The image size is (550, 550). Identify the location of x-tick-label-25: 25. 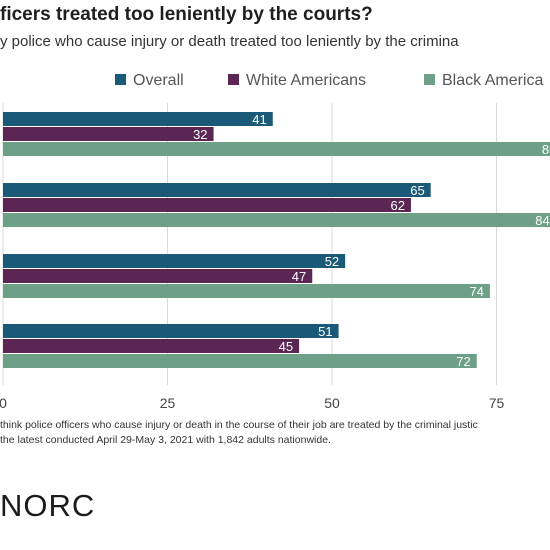
(168, 402).